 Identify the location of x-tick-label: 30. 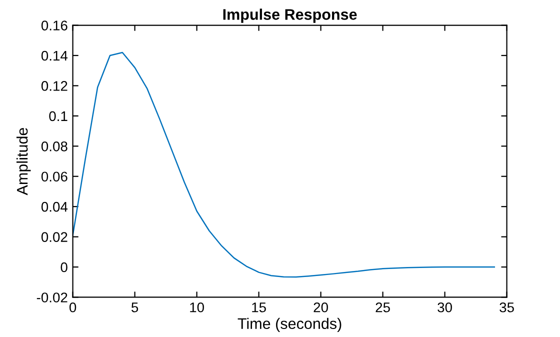
(445, 307).